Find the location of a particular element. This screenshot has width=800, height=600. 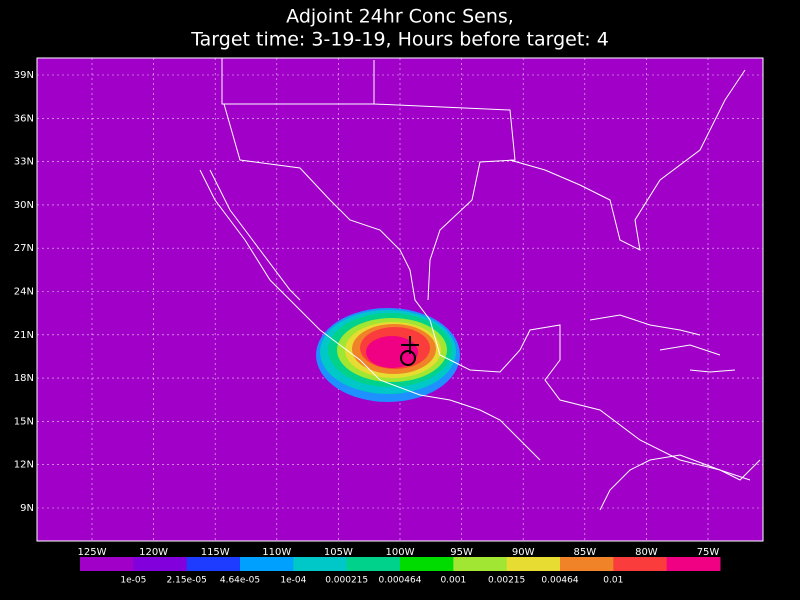

title-line1: Adjoint 24hr Conc Sens, is located at coordinates (400, 17).